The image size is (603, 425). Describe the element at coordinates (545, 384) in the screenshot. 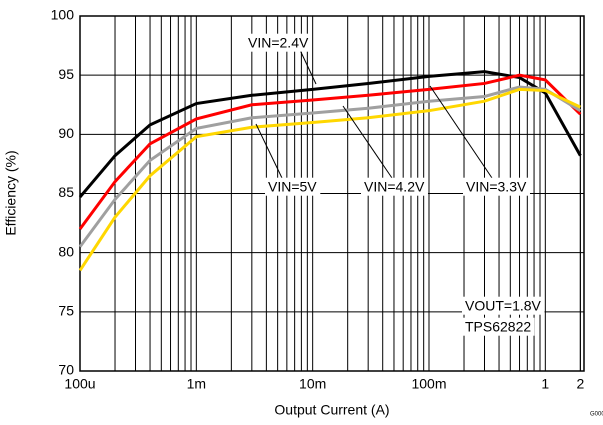

I see `x-tick-label: 1` at that location.